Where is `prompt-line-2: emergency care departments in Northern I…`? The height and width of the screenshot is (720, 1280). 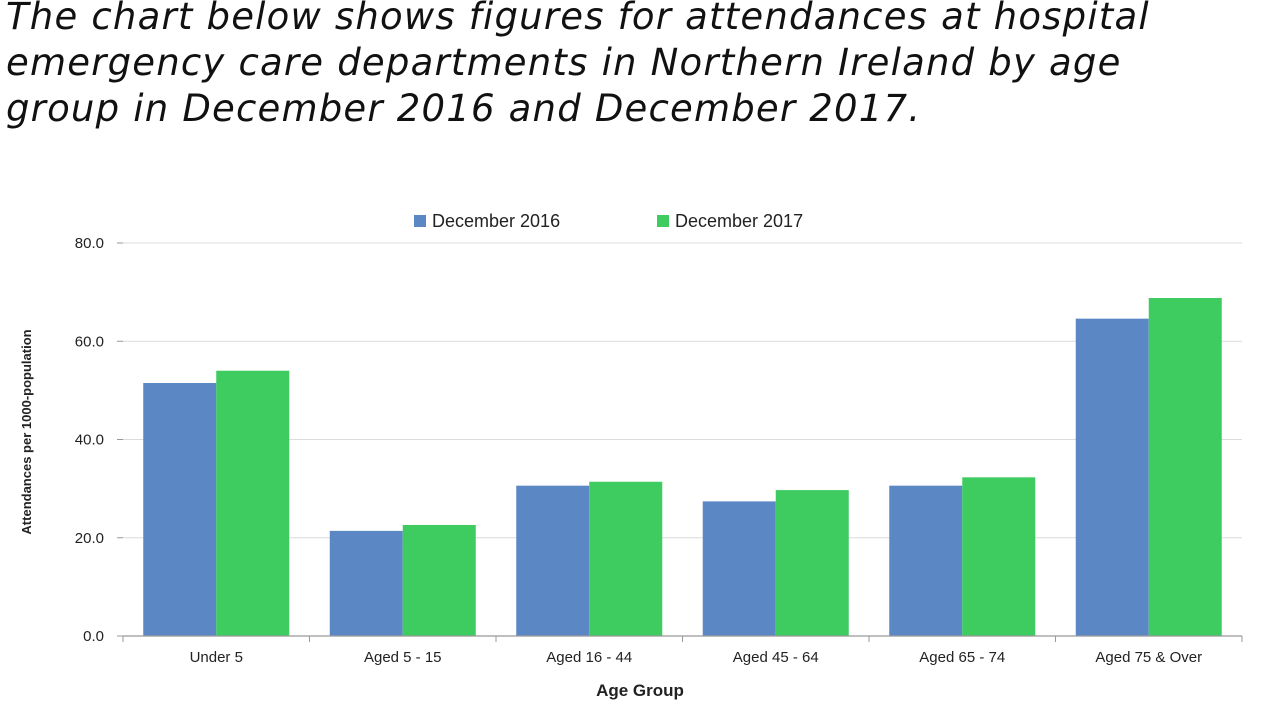
prompt-line-2: emergency care departments in Northern I… is located at coordinates (564, 62).